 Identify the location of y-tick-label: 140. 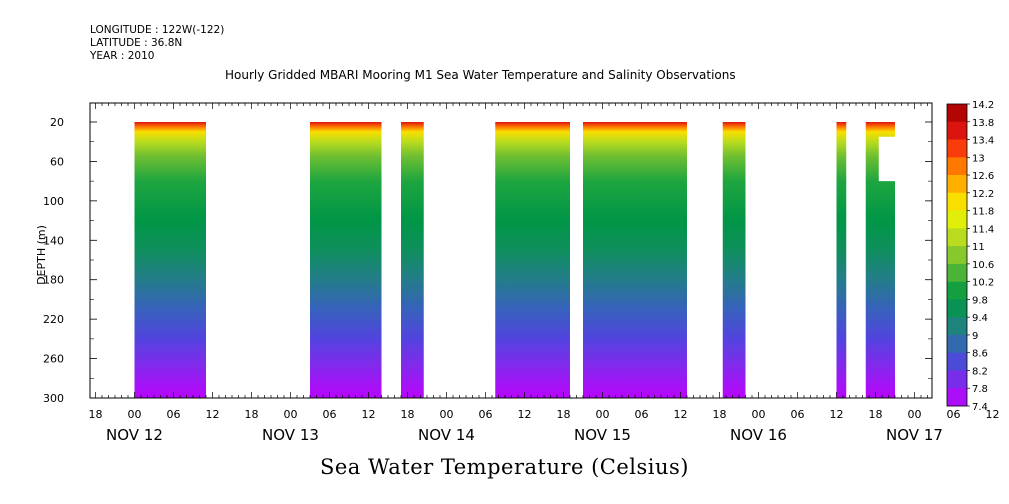
(53, 240).